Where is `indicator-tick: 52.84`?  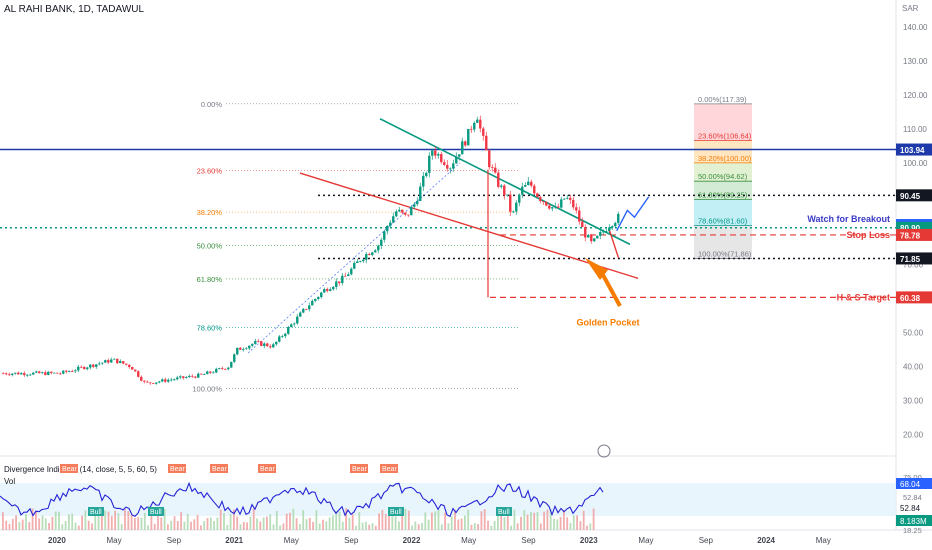 indicator-tick: 52.84 is located at coordinates (912, 497).